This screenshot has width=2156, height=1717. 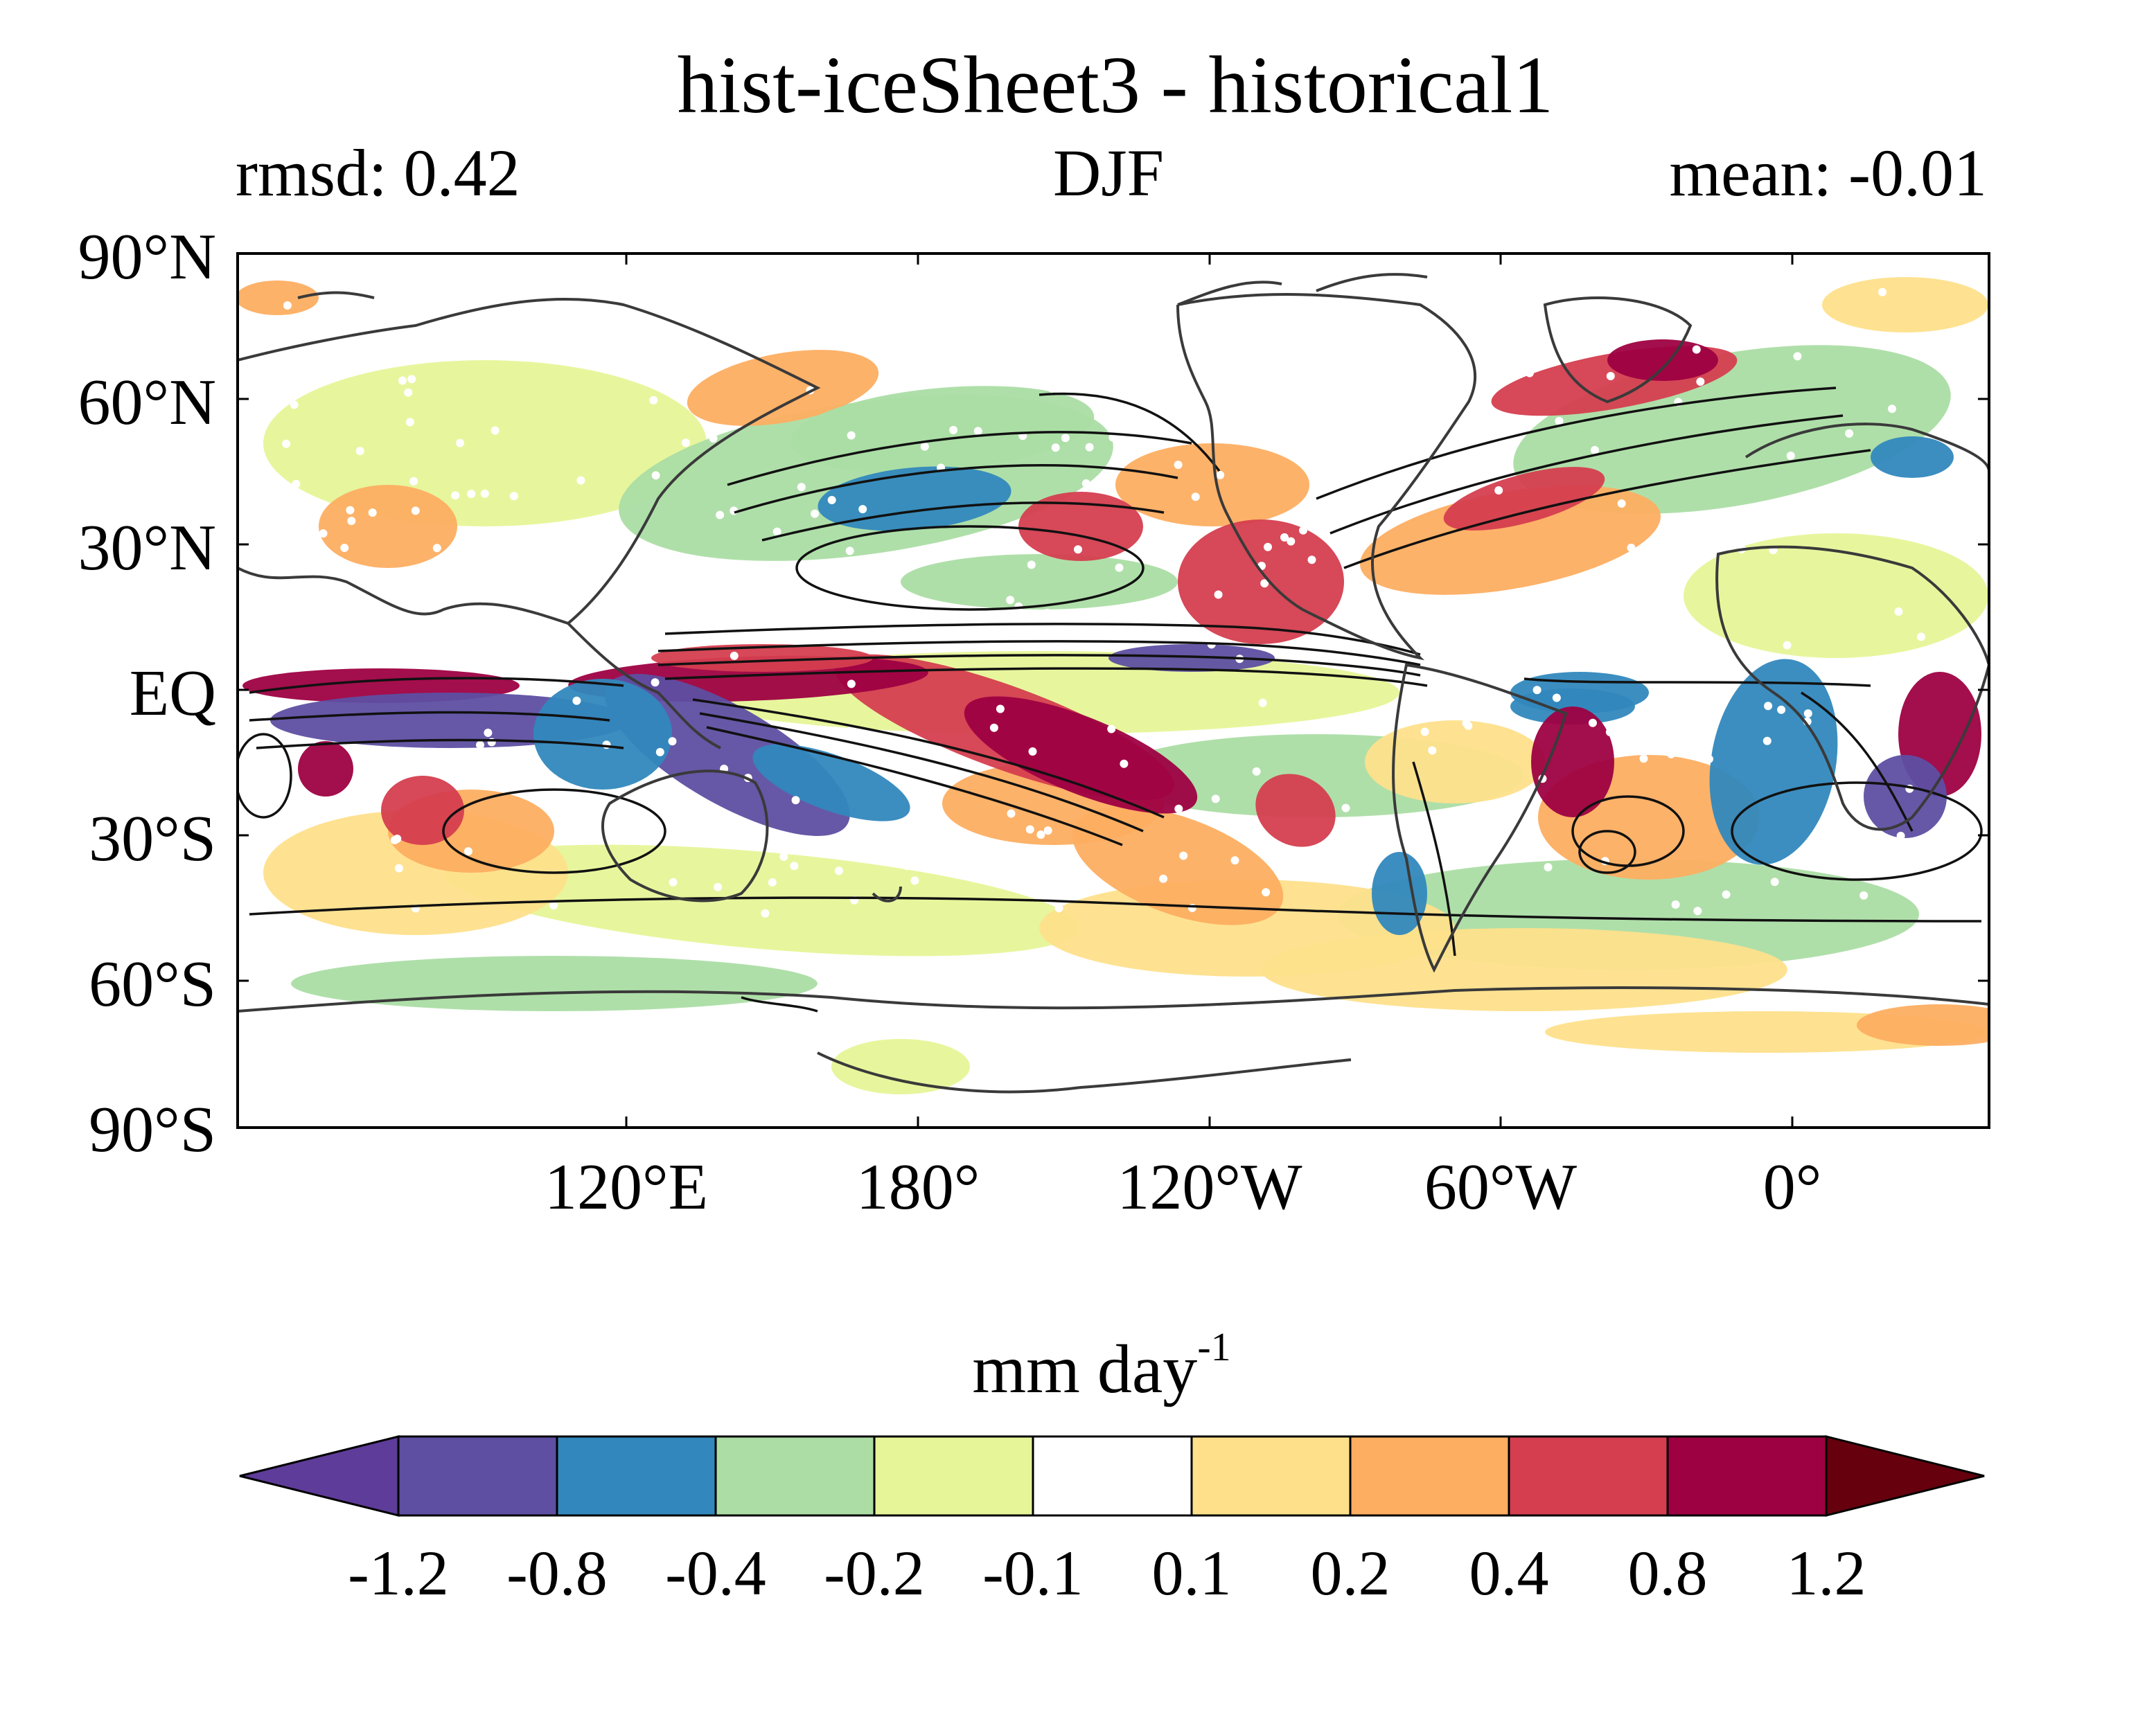 What do you see at coordinates (716, 1573) in the screenshot?
I see `colorbar-label-m0.4: -0.4` at bounding box center [716, 1573].